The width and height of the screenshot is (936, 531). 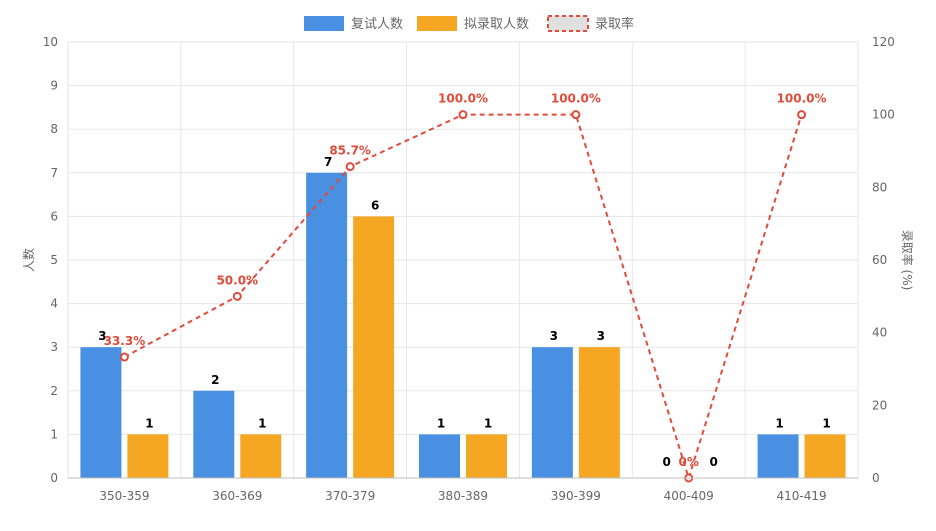 What do you see at coordinates (907, 260) in the screenshot?
I see `y2-axis-title: 录取率 (%)` at bounding box center [907, 260].